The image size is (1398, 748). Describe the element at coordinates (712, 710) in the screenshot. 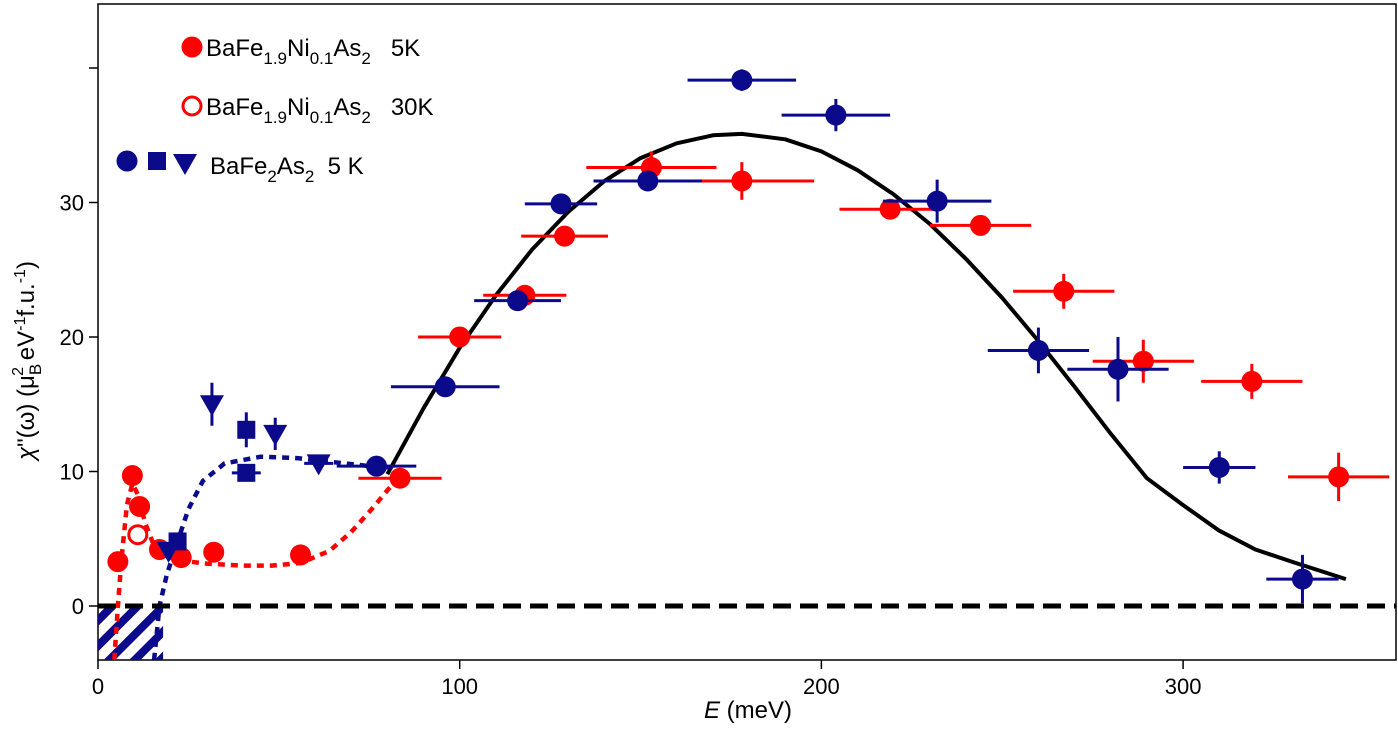

I see `x-axis-title-symbol: E` at that location.